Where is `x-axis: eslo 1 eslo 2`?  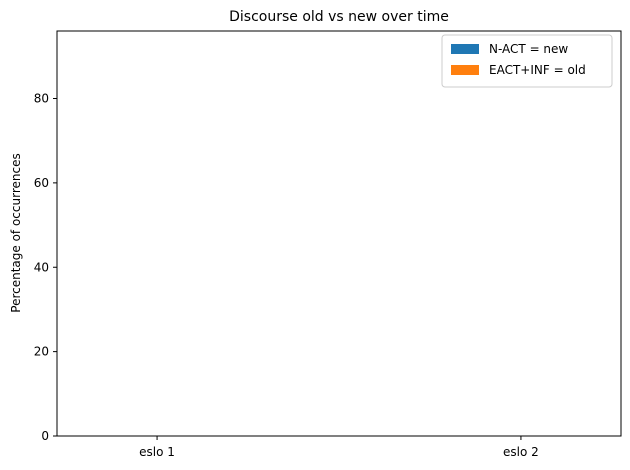
x-axis: eslo 1 eslo 2 is located at coordinates (339, 447).